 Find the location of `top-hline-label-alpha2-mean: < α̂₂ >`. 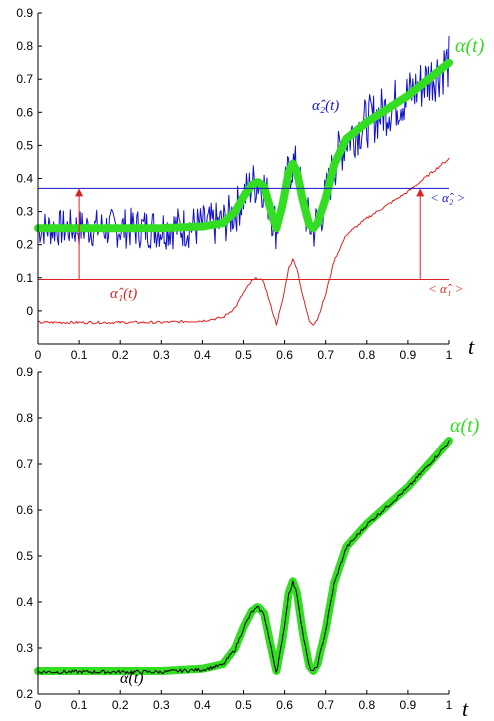

top-hline-label-alpha2-mean: < α̂₂ > is located at coordinates (447, 197).